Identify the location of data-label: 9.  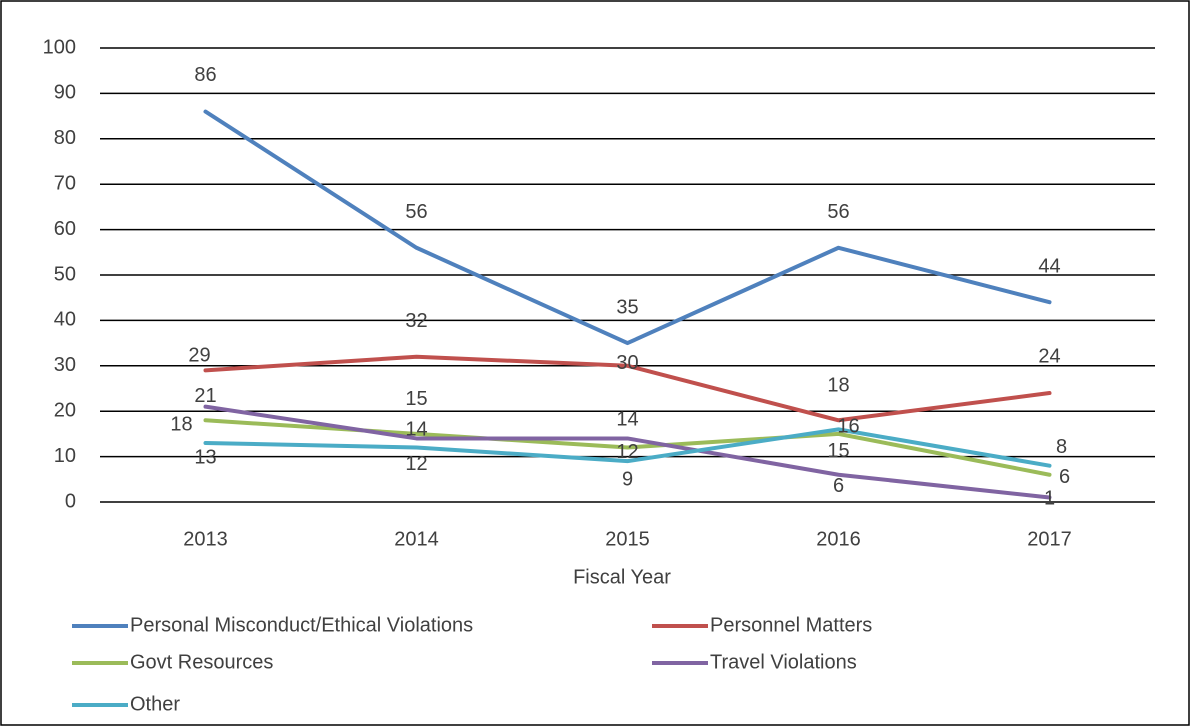
(627, 479).